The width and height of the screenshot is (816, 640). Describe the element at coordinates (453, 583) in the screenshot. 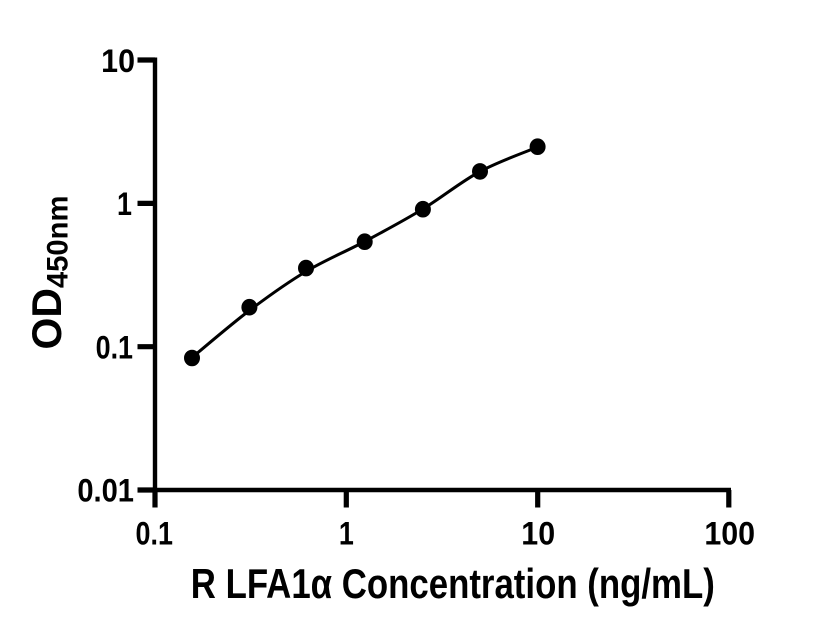

I see `svg-text: R LFA1α Concentration (ng/mL)` at that location.